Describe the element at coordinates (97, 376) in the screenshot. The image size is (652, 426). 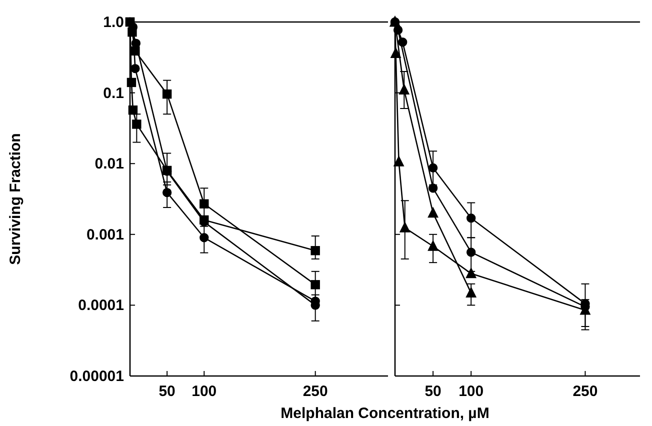
I see `y-tick-label: 0.00001` at that location.